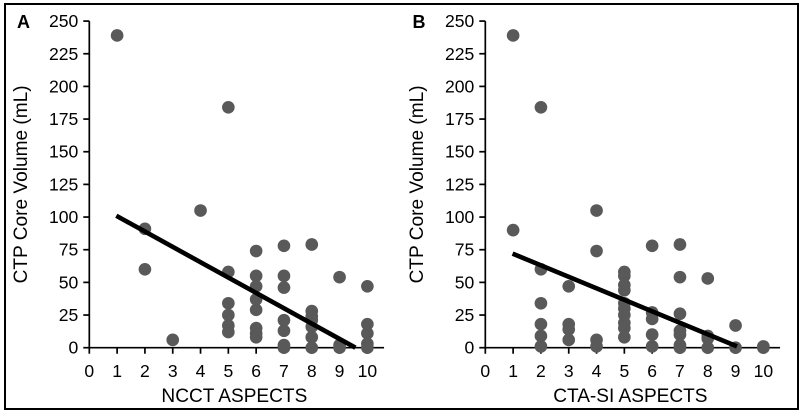 The width and height of the screenshot is (801, 413). I want to click on x-tick-label: 2, so click(145, 371).